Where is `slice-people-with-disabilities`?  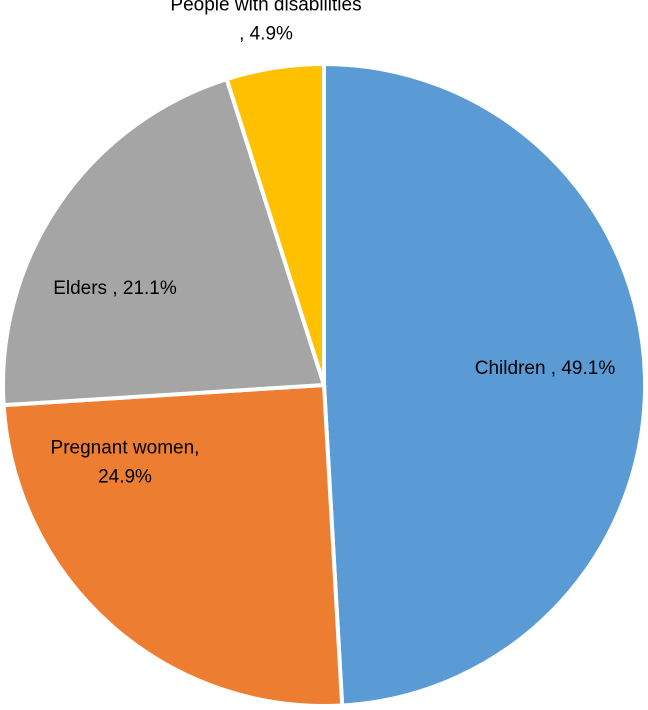
slice-people-with-disabilities is located at coordinates (275, 223).